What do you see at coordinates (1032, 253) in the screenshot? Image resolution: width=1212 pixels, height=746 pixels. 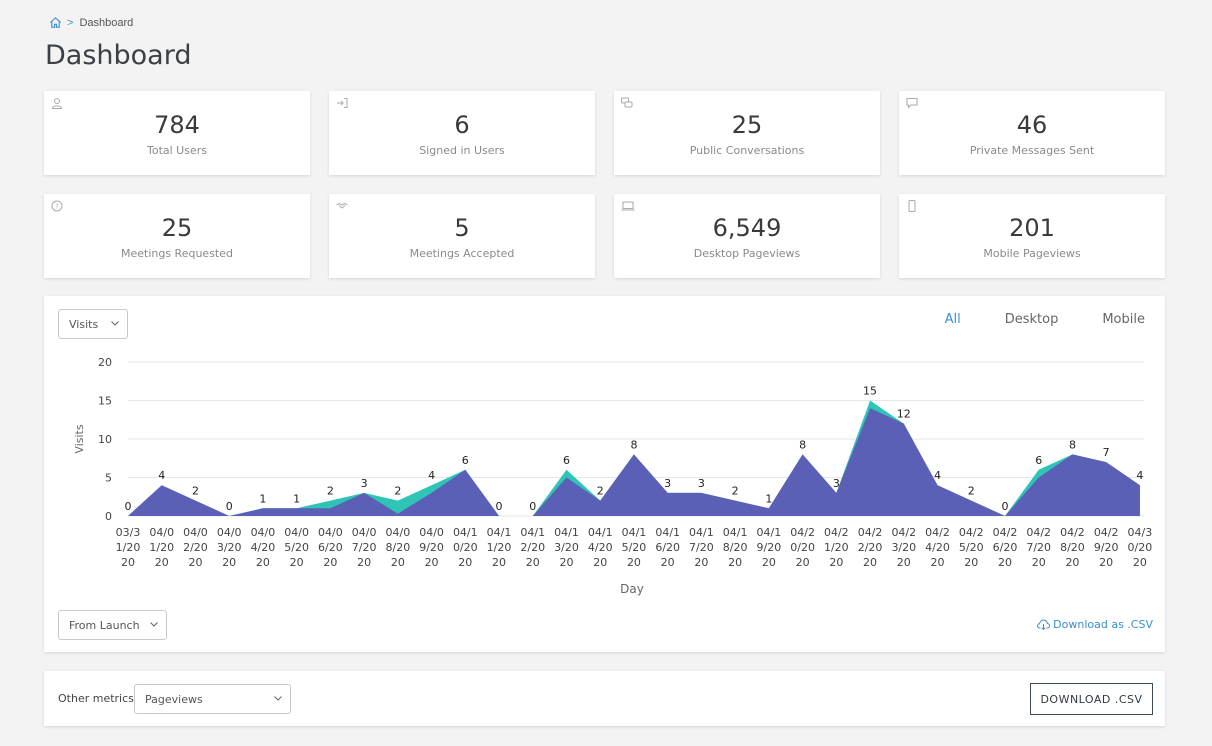 I see `stat-label: Mobile Pageviews` at bounding box center [1032, 253].